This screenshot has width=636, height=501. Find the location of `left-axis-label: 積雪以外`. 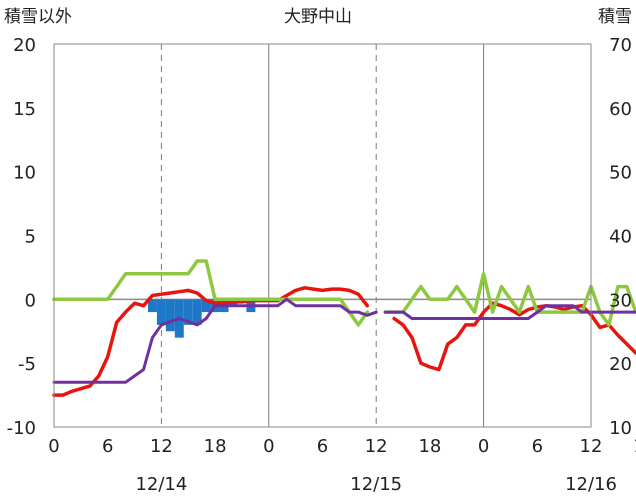

left-axis-label: 積雪以外 is located at coordinates (38, 17).